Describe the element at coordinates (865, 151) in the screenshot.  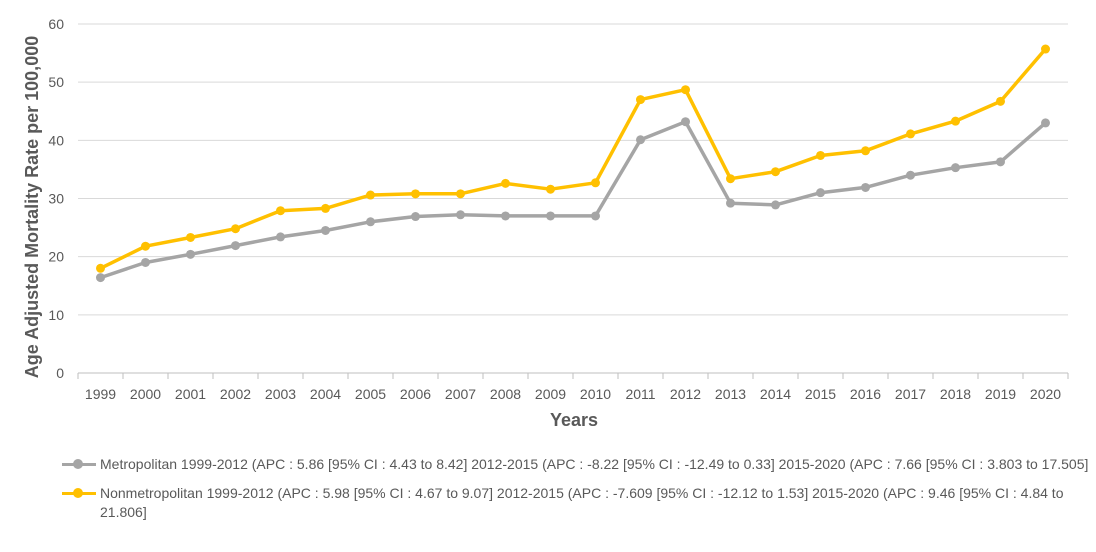
I see `data-point-1-2016` at that location.